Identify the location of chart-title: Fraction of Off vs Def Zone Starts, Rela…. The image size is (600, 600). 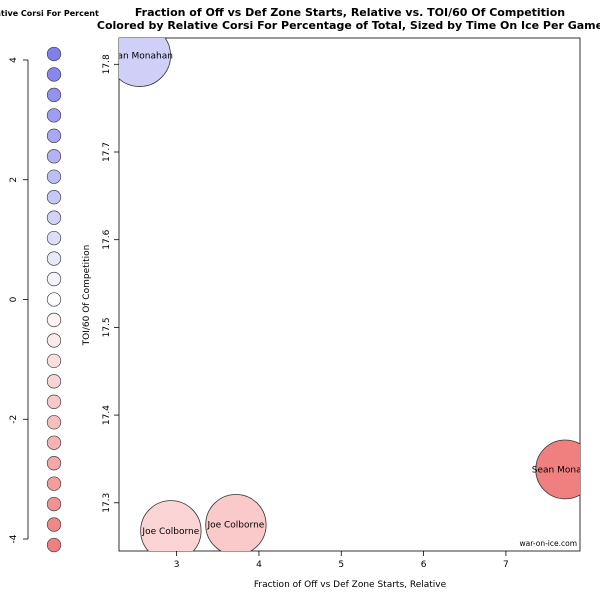
(350, 12).